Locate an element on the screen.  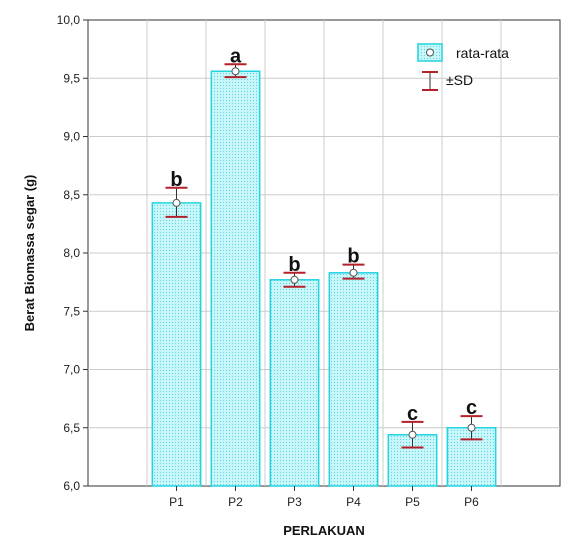
y-tick-label: 7,0 is located at coordinates (71, 370).